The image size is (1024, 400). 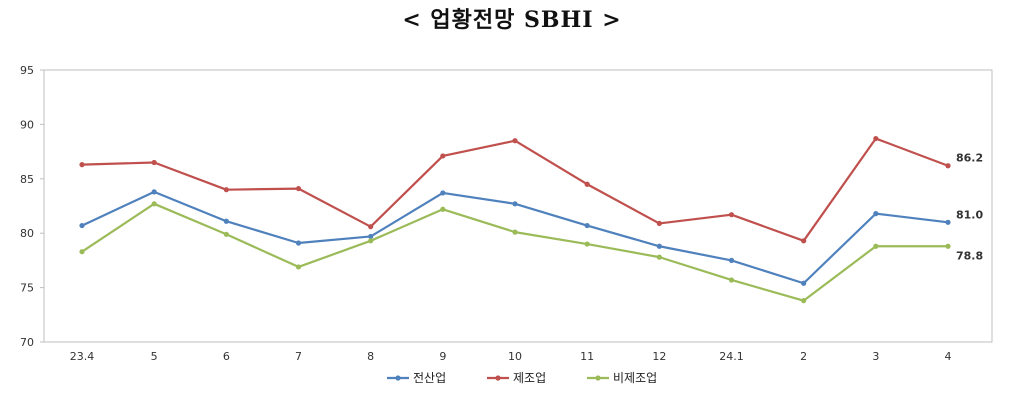 What do you see at coordinates (969, 158) in the screenshot?
I see `data-label: 86.2` at bounding box center [969, 158].